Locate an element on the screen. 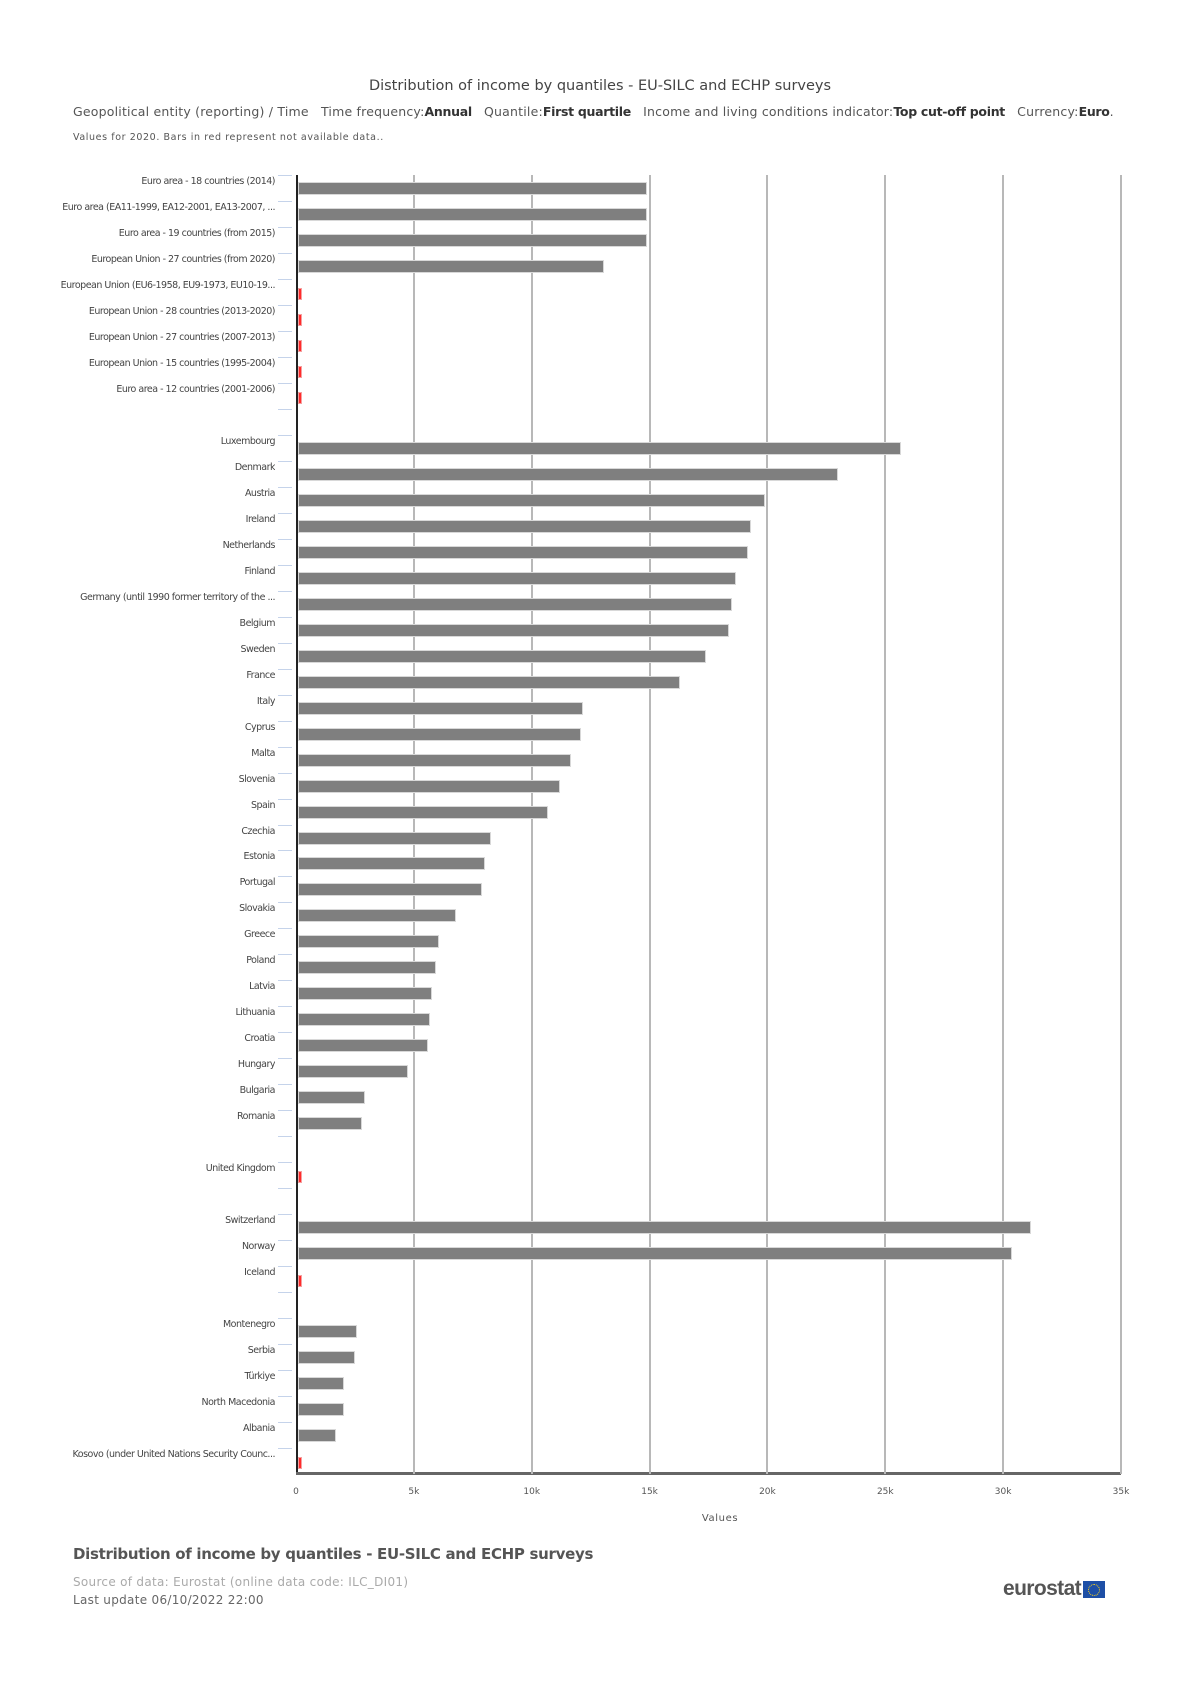 This screenshot has height=1698, width=1200. category-label: Hungary is located at coordinates (256, 1065).